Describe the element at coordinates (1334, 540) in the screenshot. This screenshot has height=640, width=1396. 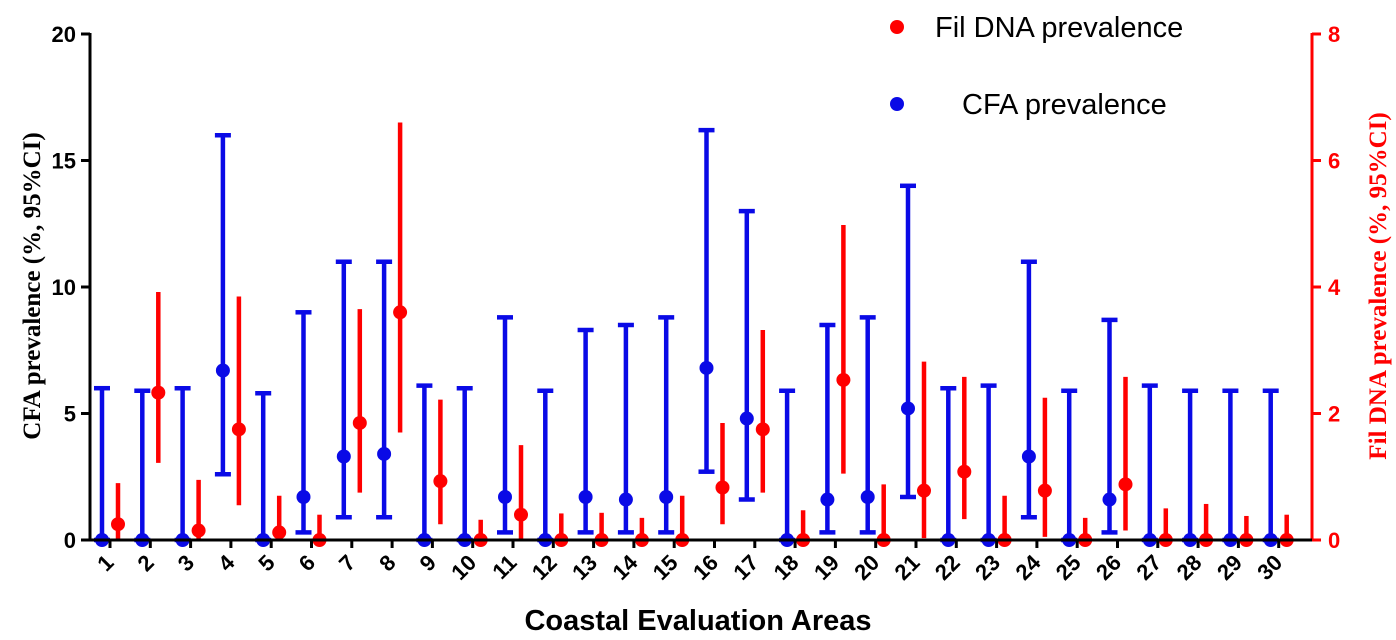
I see `right-tick-label: 0` at that location.